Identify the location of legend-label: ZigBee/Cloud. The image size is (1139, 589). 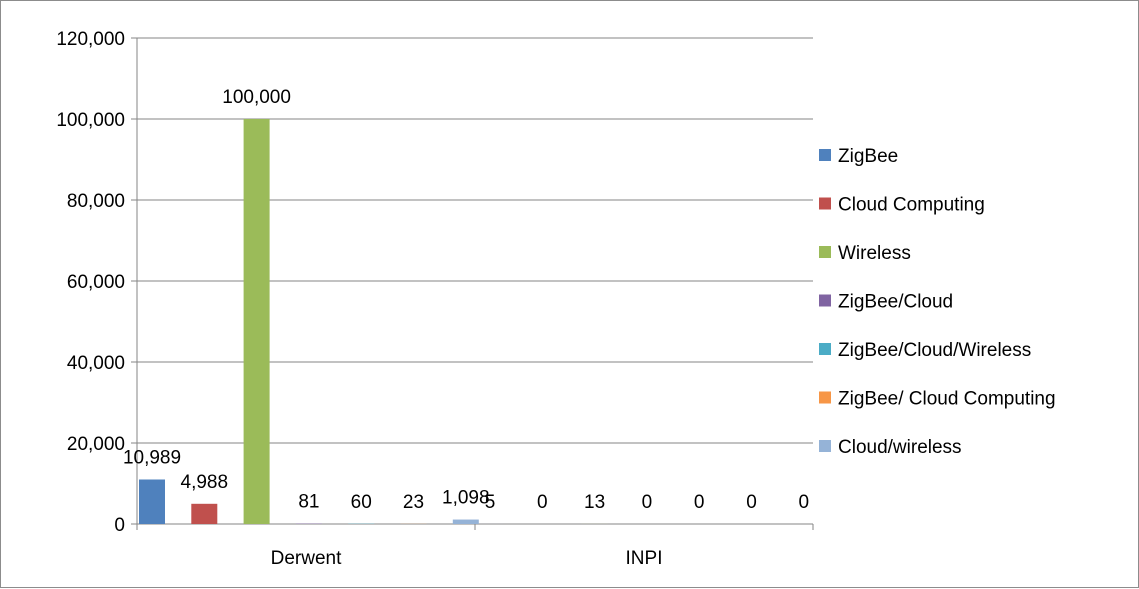
(895, 302).